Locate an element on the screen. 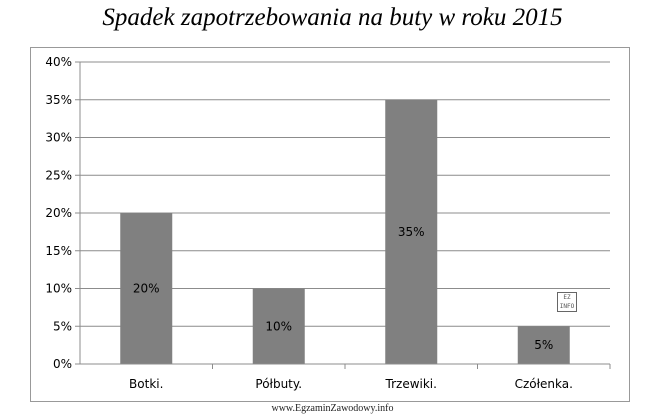 The image size is (665, 416). data-label: 5% is located at coordinates (543, 345).